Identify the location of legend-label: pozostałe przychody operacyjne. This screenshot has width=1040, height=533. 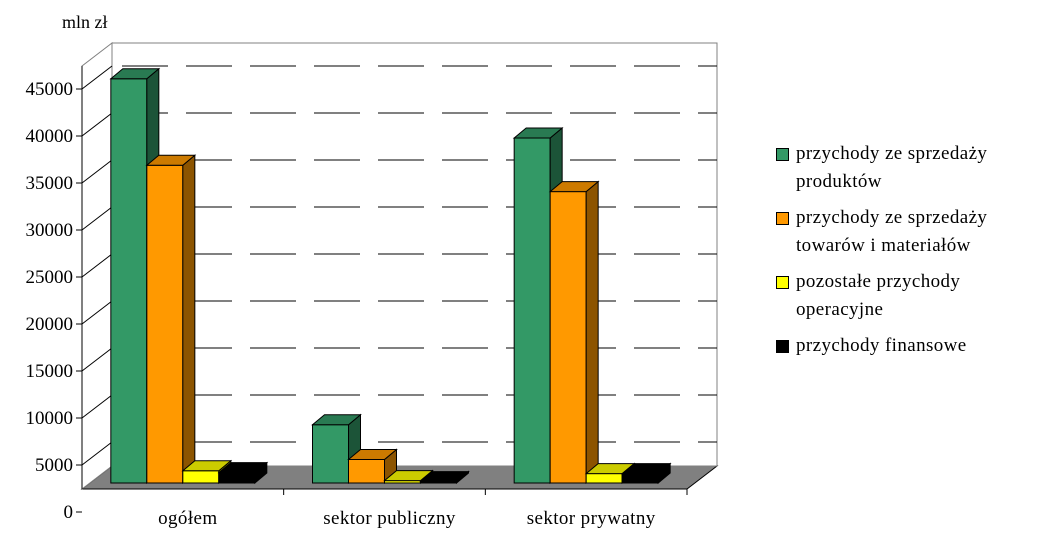
(878, 295).